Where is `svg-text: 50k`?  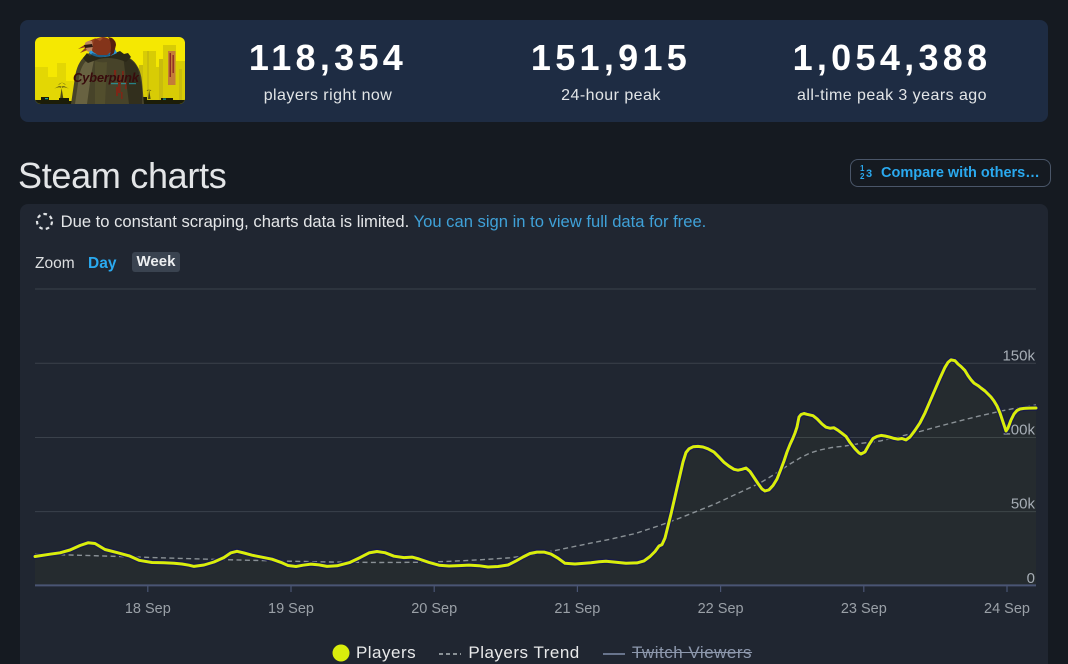
svg-text: 50k is located at coordinates (1023, 504).